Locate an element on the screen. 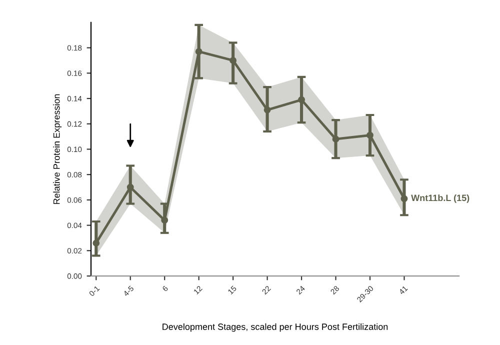 The image size is (500, 345). series-label: Wnt11b.L (15) is located at coordinates (440, 198).